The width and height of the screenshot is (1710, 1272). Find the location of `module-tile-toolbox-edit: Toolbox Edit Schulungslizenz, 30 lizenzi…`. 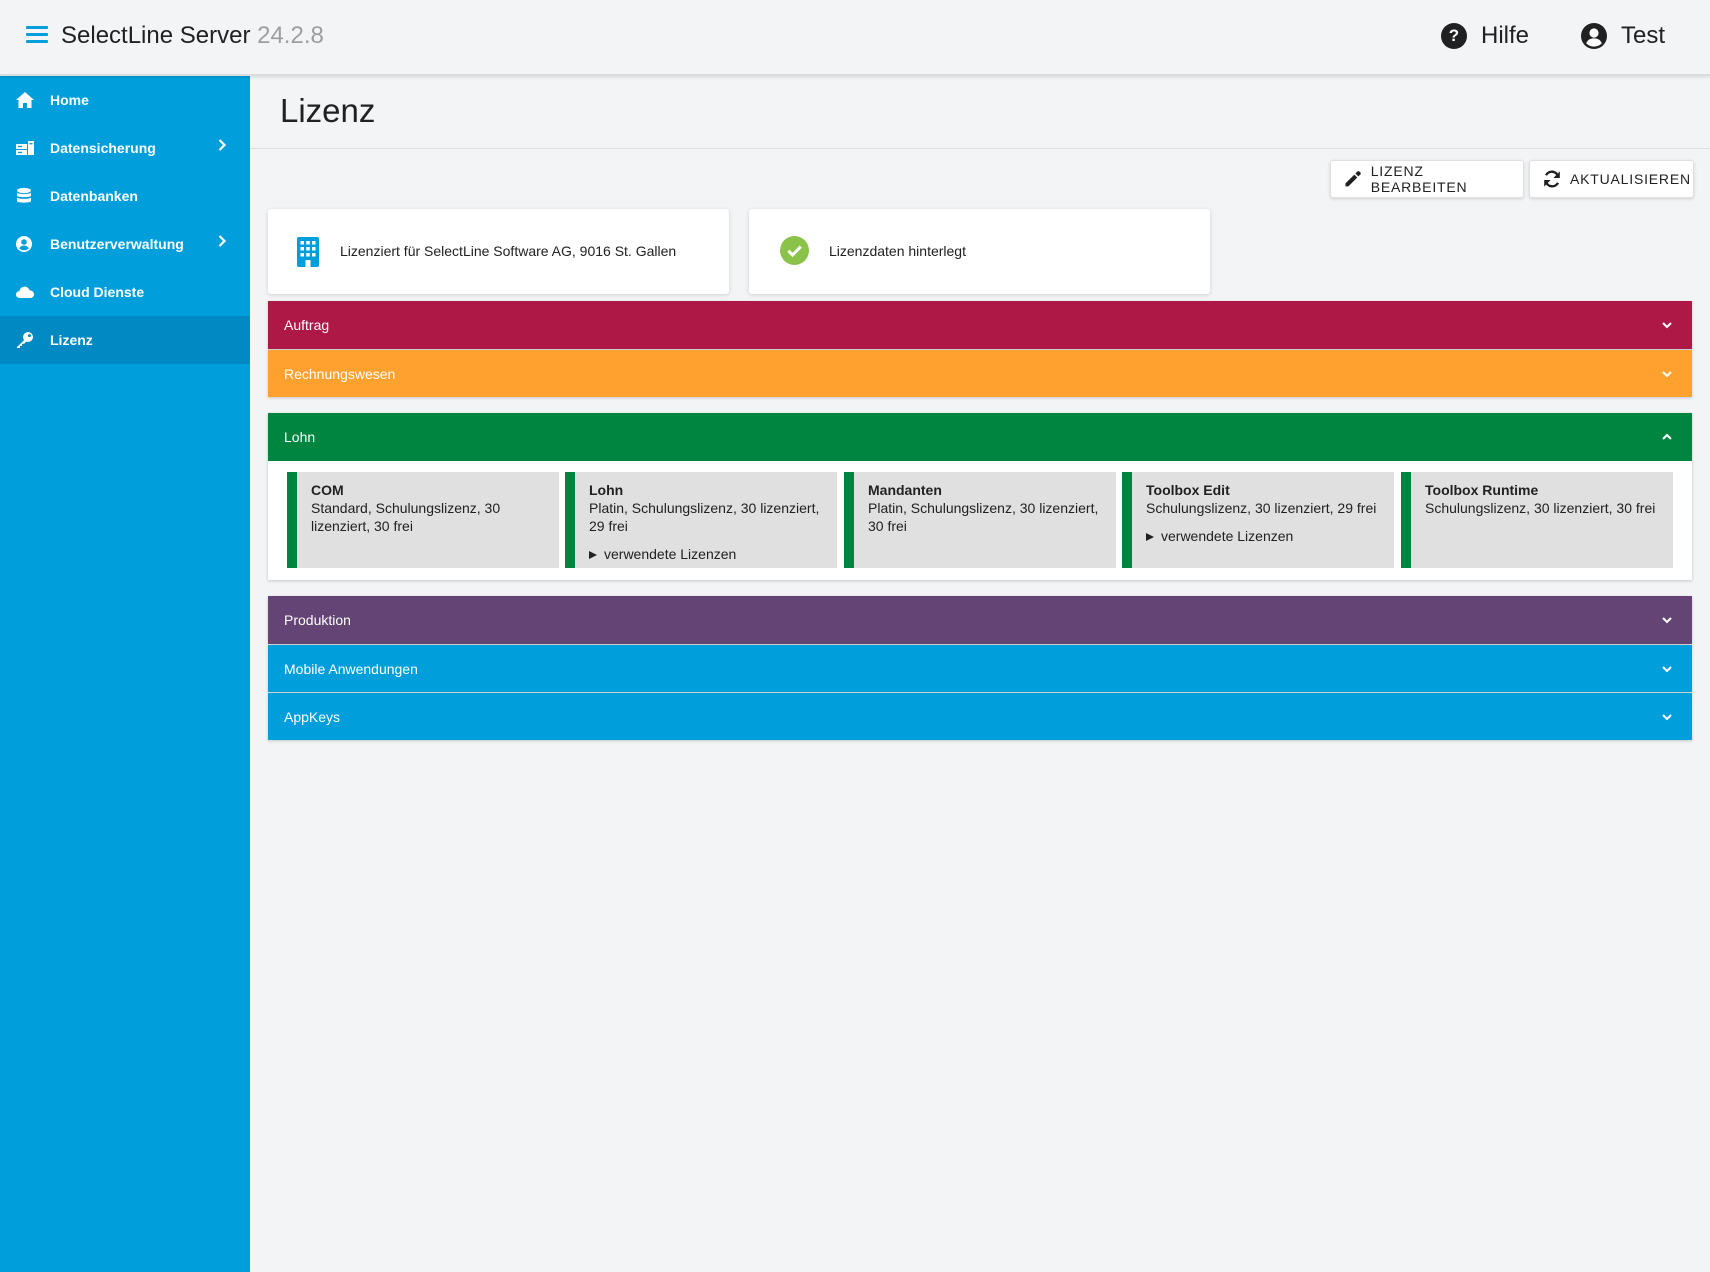

module-tile-toolbox-edit: Toolbox Edit Schulungslizenz, 30 lizenzi… is located at coordinates (1258, 520).